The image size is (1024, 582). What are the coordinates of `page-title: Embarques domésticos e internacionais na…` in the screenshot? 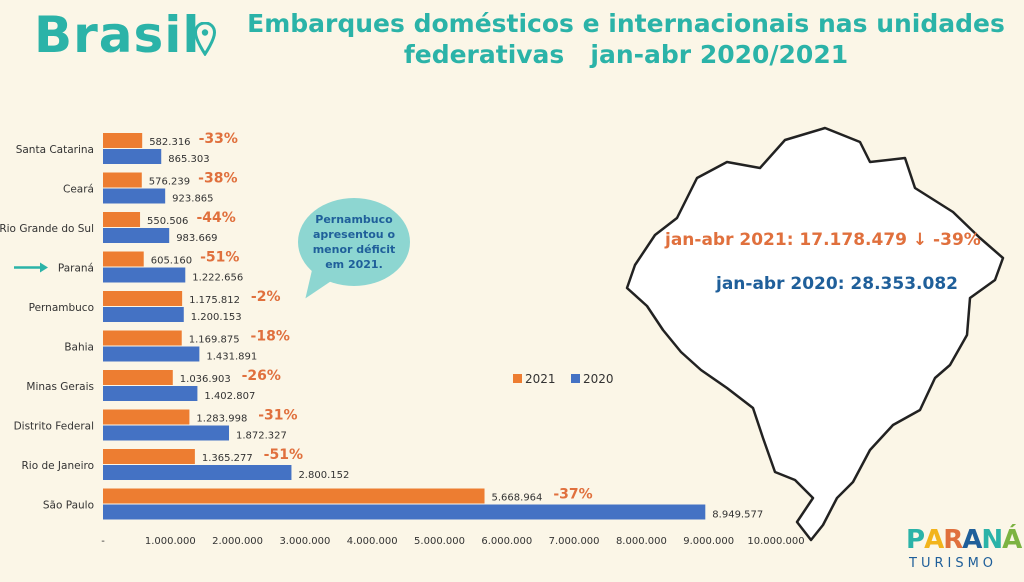 It's located at (626, 39).